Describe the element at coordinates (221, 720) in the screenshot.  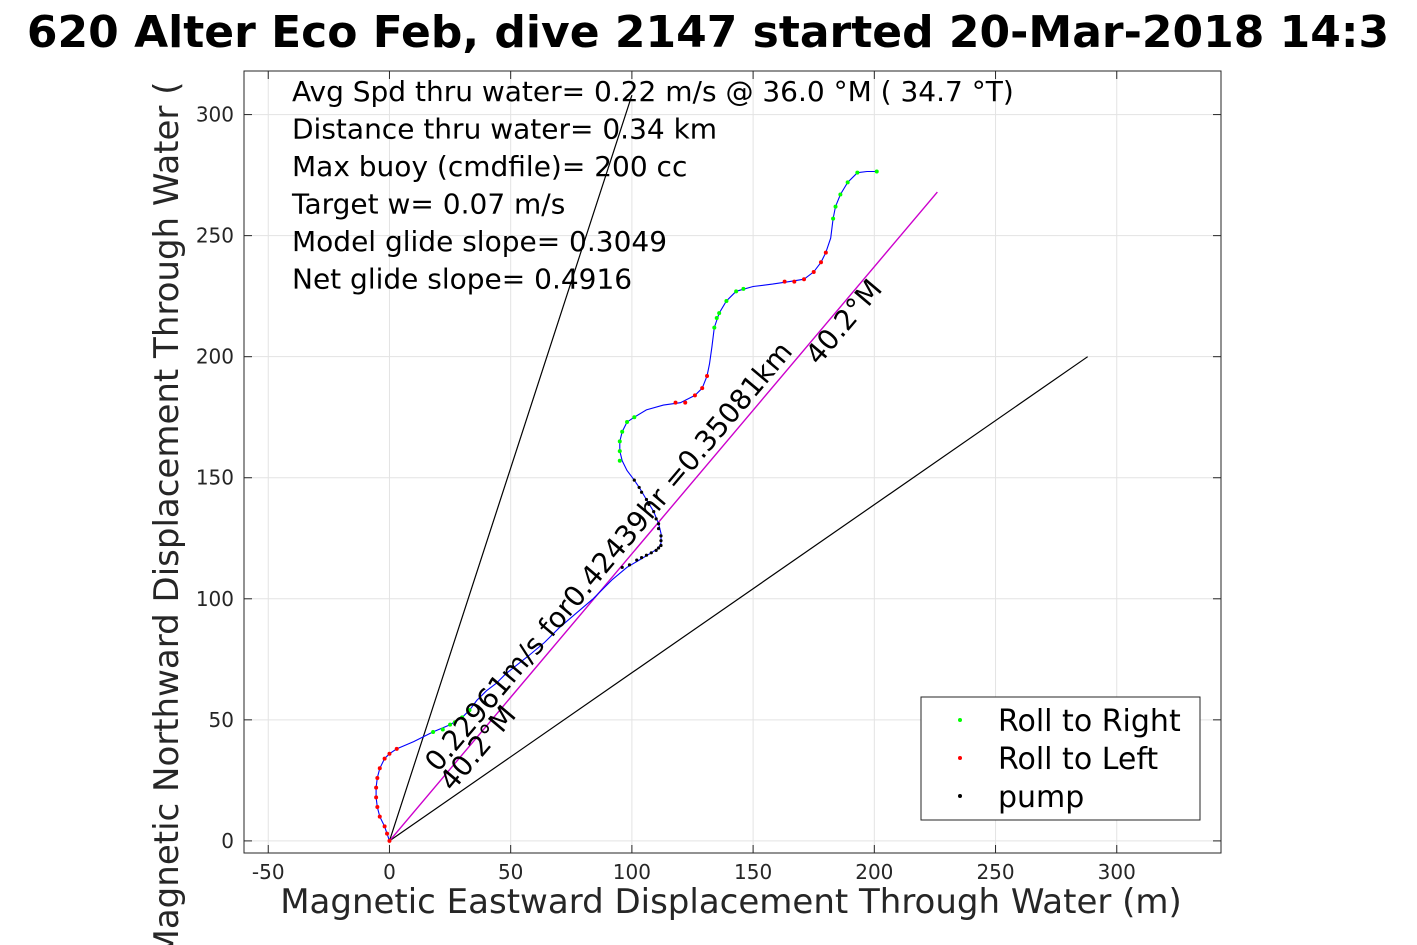
I see `y-tick-label: 50` at that location.